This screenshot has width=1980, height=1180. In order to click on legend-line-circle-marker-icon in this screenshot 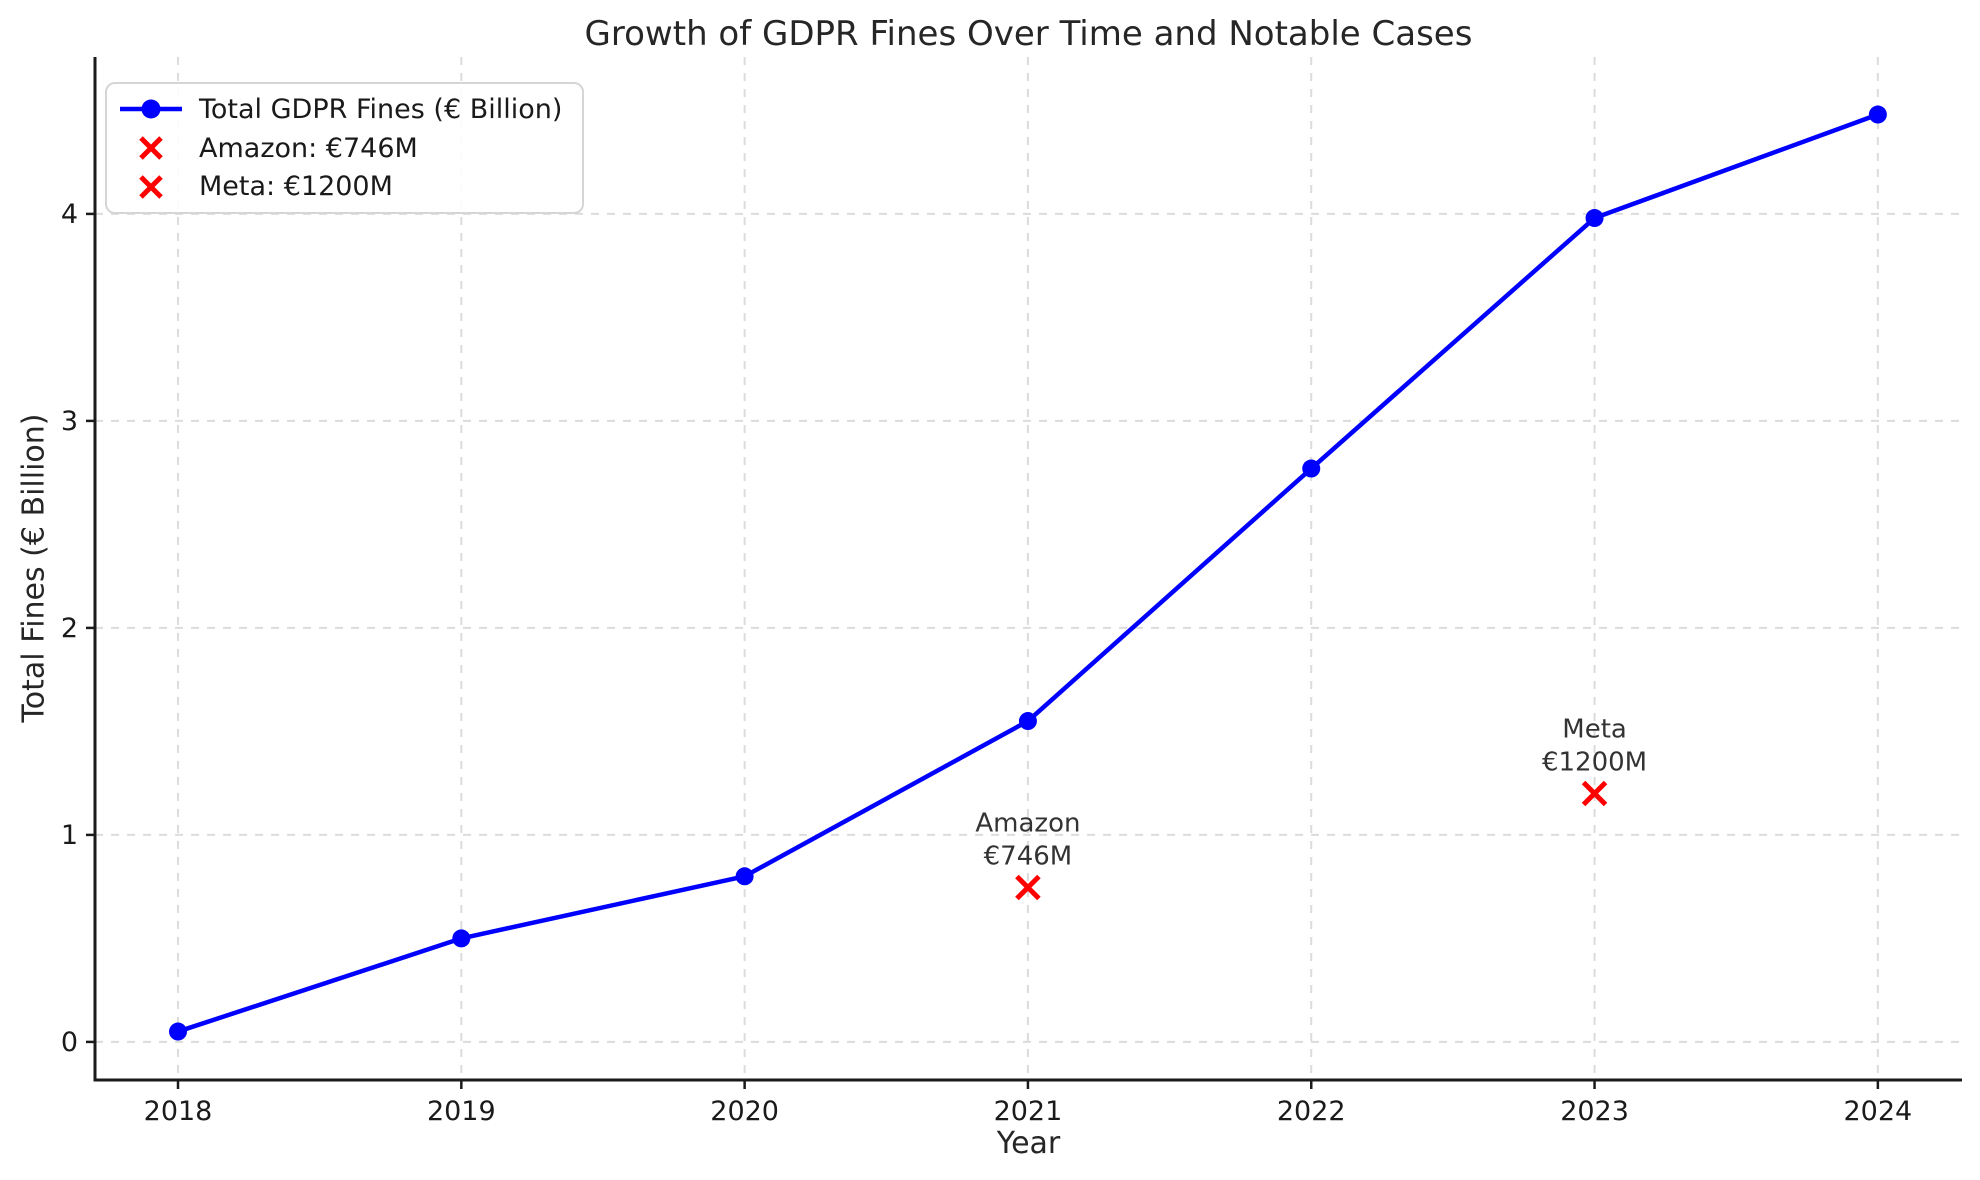, I will do `click(151, 109)`.